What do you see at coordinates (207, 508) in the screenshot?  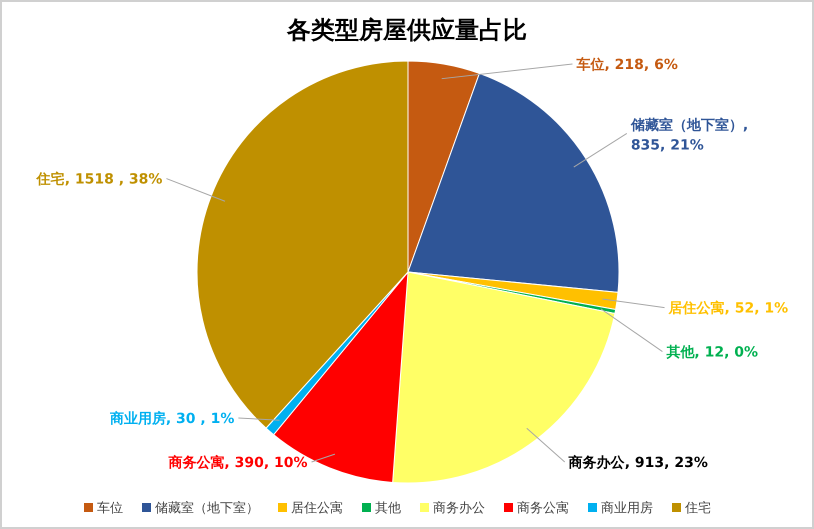 I see `legend-label: 储藏室（地下室）` at bounding box center [207, 508].